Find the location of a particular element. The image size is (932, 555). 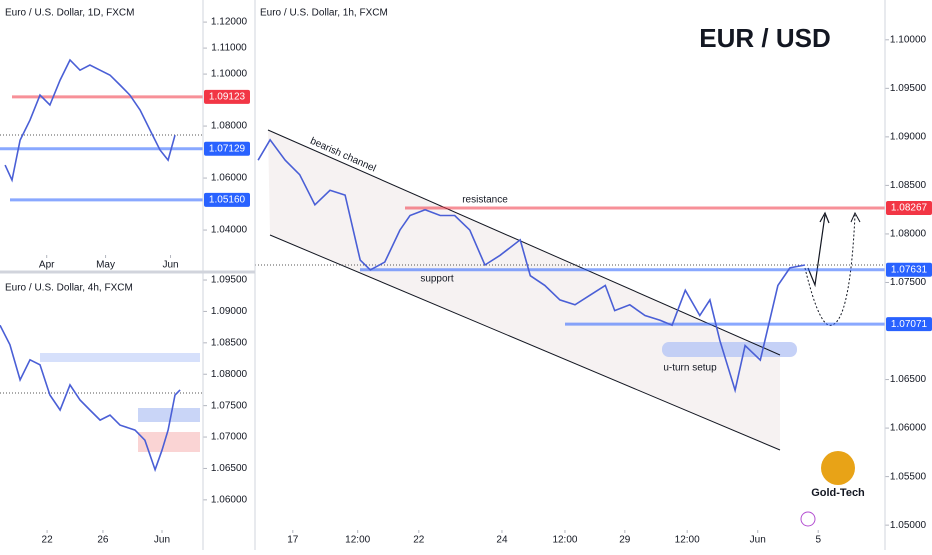

annotation: u-turn setup is located at coordinates (690, 368).